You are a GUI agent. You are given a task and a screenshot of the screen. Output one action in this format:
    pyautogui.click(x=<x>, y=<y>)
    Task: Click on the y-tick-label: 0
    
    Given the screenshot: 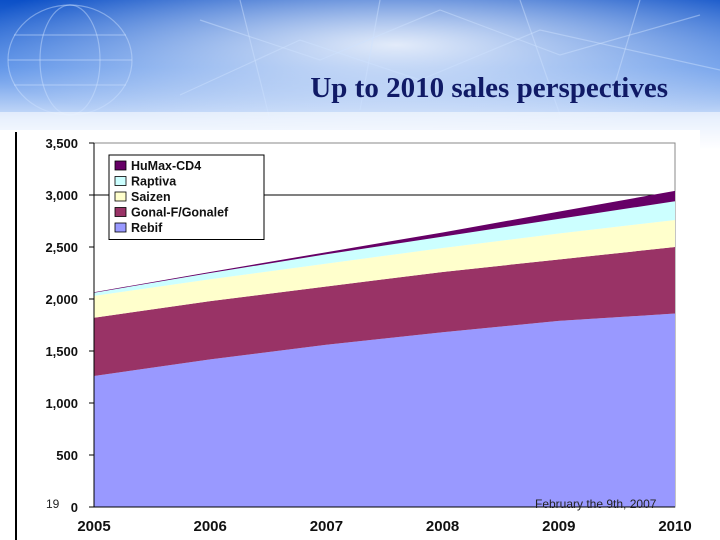 What is the action you would take?
    pyautogui.click(x=74, y=507)
    